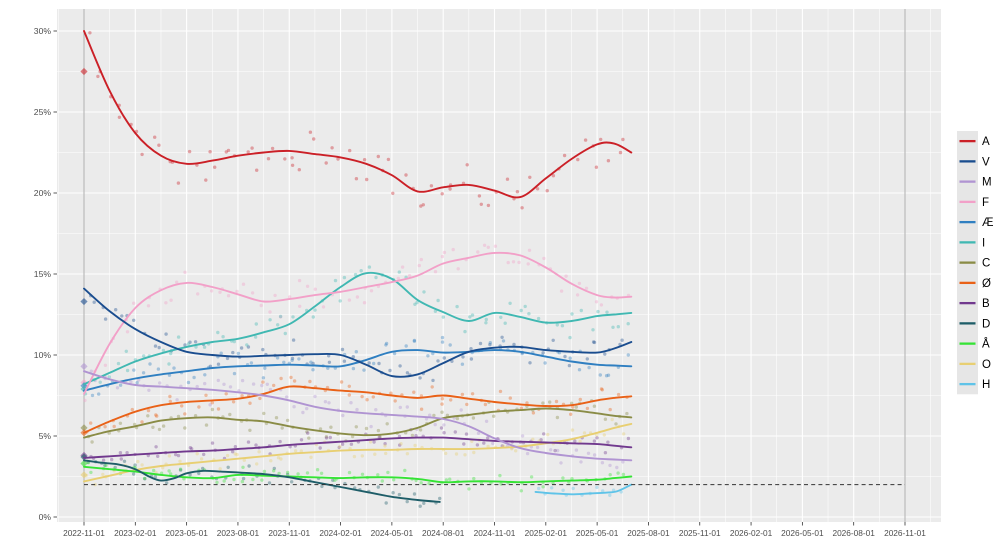 This screenshot has height=556, width=1000. I want to click on x-tick-label: 2023-08-01, so click(238, 533).